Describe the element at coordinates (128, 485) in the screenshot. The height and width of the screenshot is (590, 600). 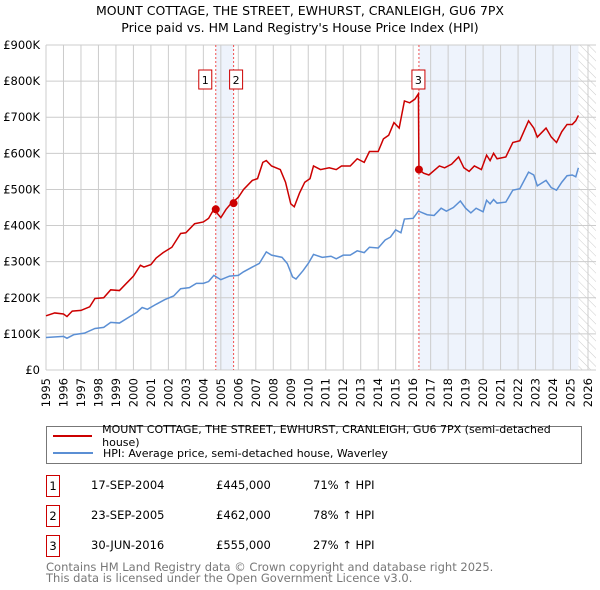
I see `transaction-date: 17-SEP-2004` at that location.